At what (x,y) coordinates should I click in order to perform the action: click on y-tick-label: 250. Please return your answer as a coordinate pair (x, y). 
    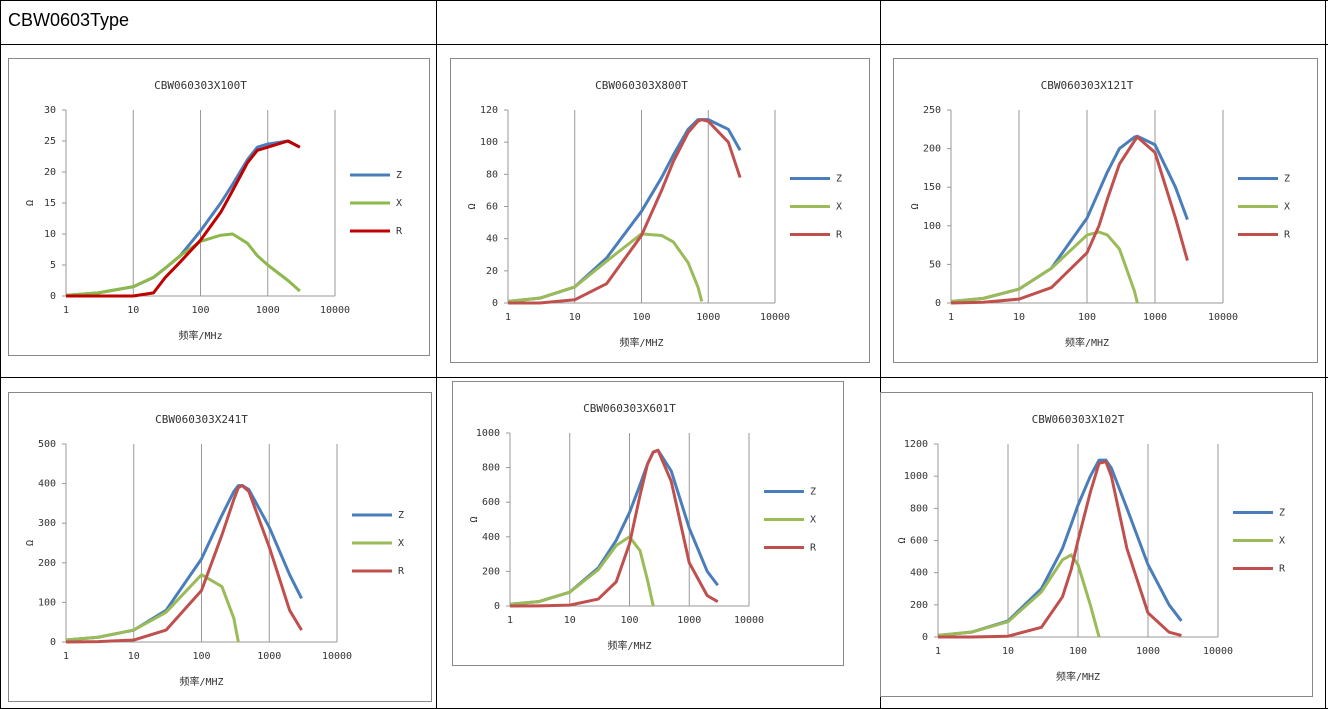
    Looking at the image, I should click on (932, 110).